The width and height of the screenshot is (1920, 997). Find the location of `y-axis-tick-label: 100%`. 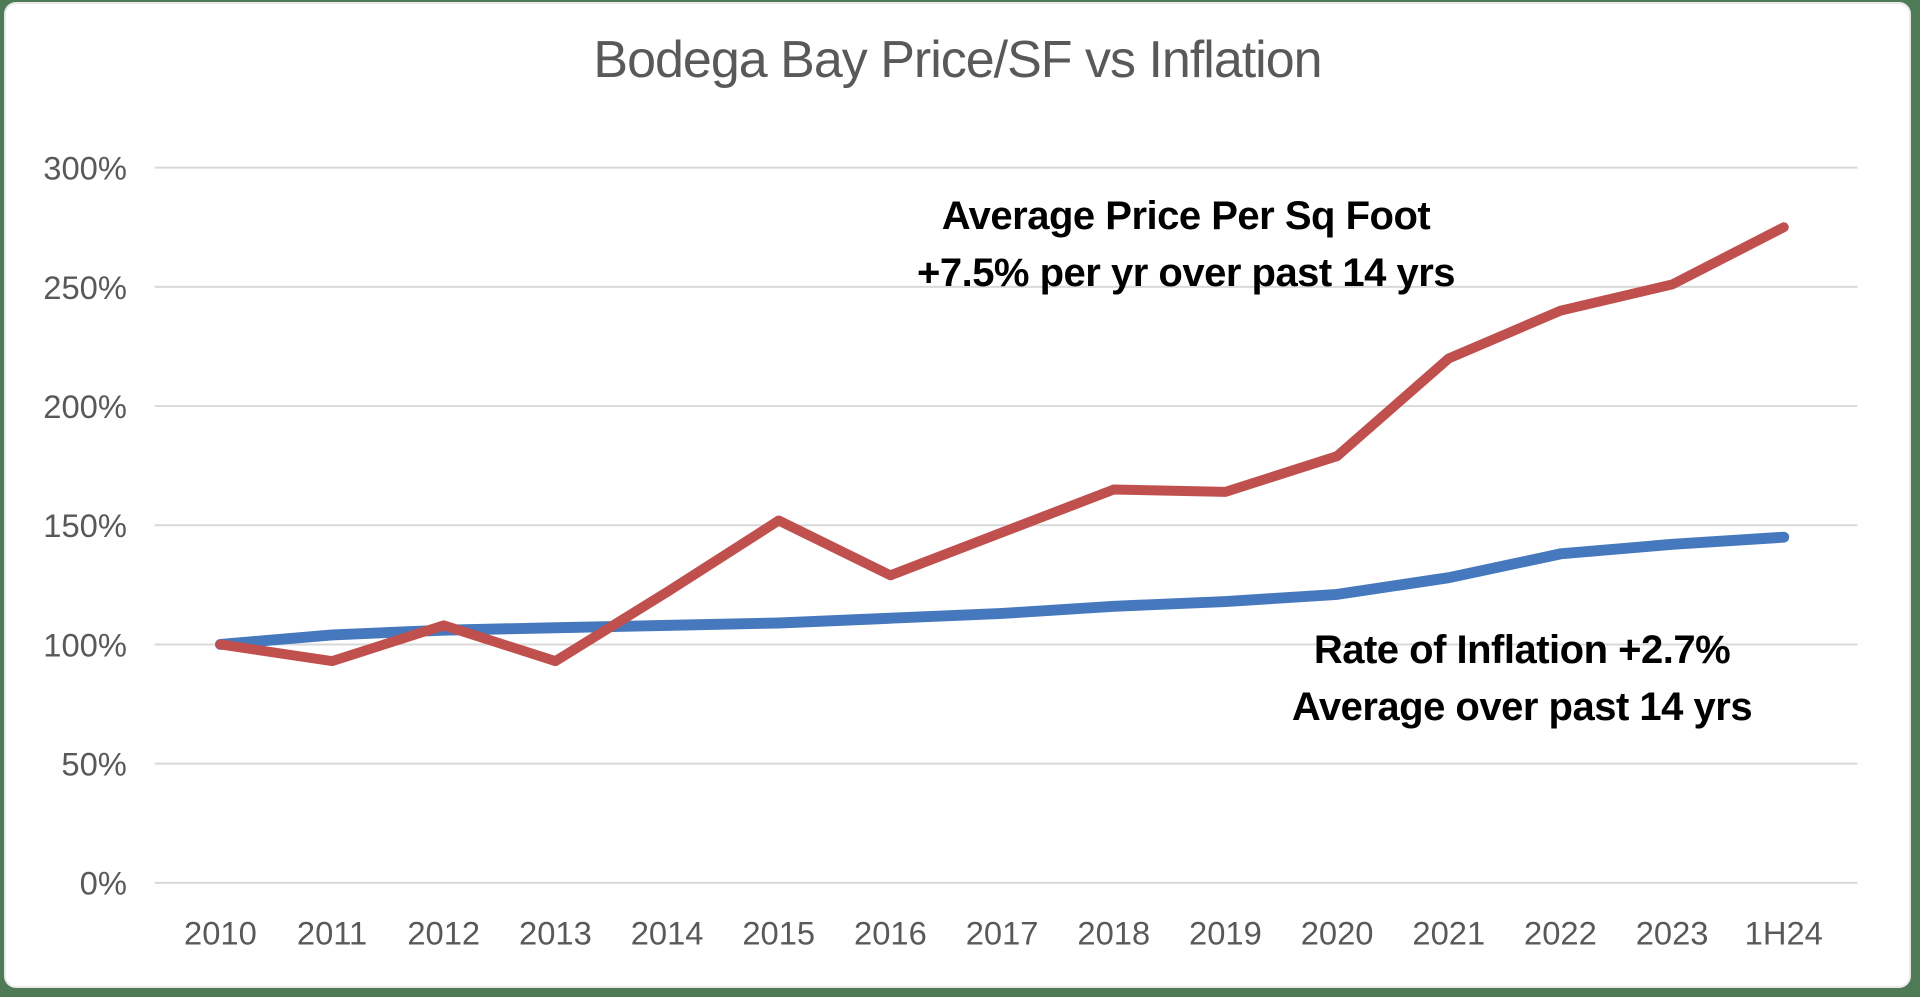

y-axis-tick-label: 100% is located at coordinates (85, 644).